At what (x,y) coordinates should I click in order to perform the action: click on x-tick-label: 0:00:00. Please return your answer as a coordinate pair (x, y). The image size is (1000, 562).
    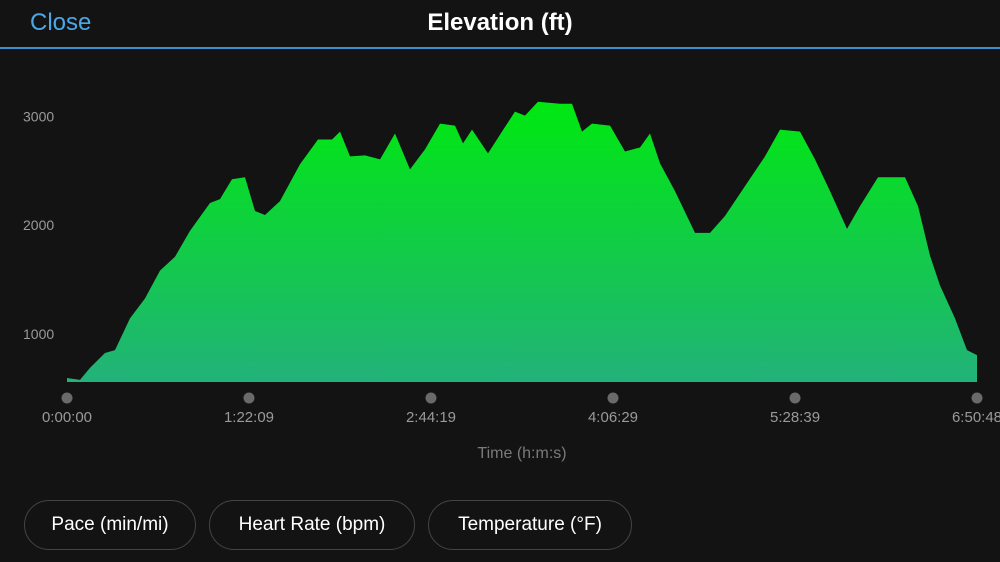
    Looking at the image, I should click on (67, 417).